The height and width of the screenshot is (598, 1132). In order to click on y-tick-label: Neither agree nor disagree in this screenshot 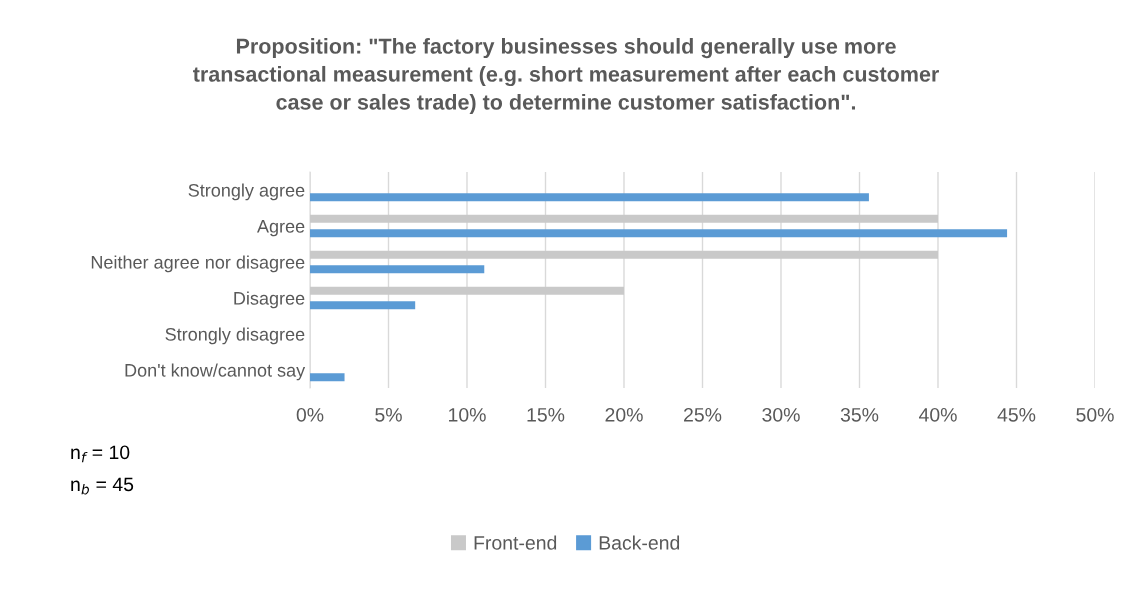, I will do `click(198, 264)`.